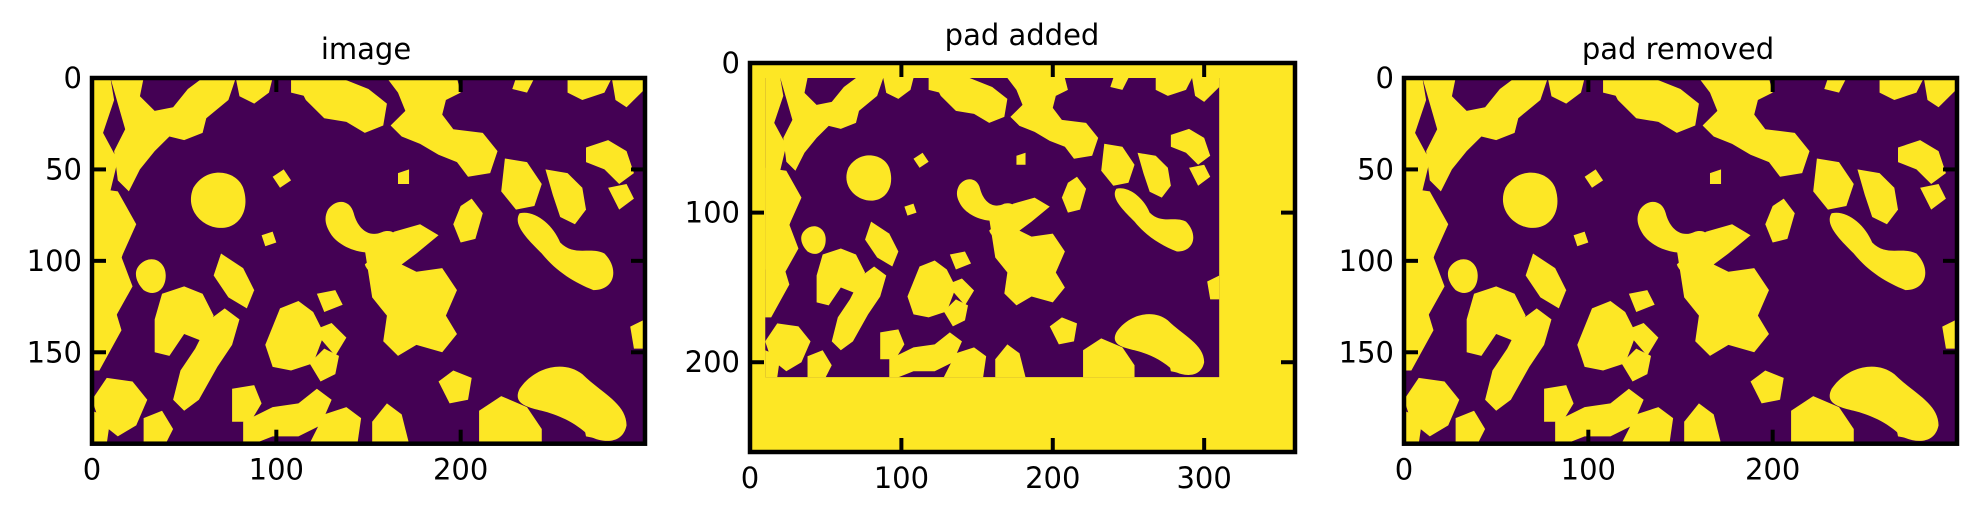 Image resolution: width=1968 pixels, height=523 pixels. Describe the element at coordinates (1022, 35) in the screenshot. I see `panel-title: pad added` at that location.